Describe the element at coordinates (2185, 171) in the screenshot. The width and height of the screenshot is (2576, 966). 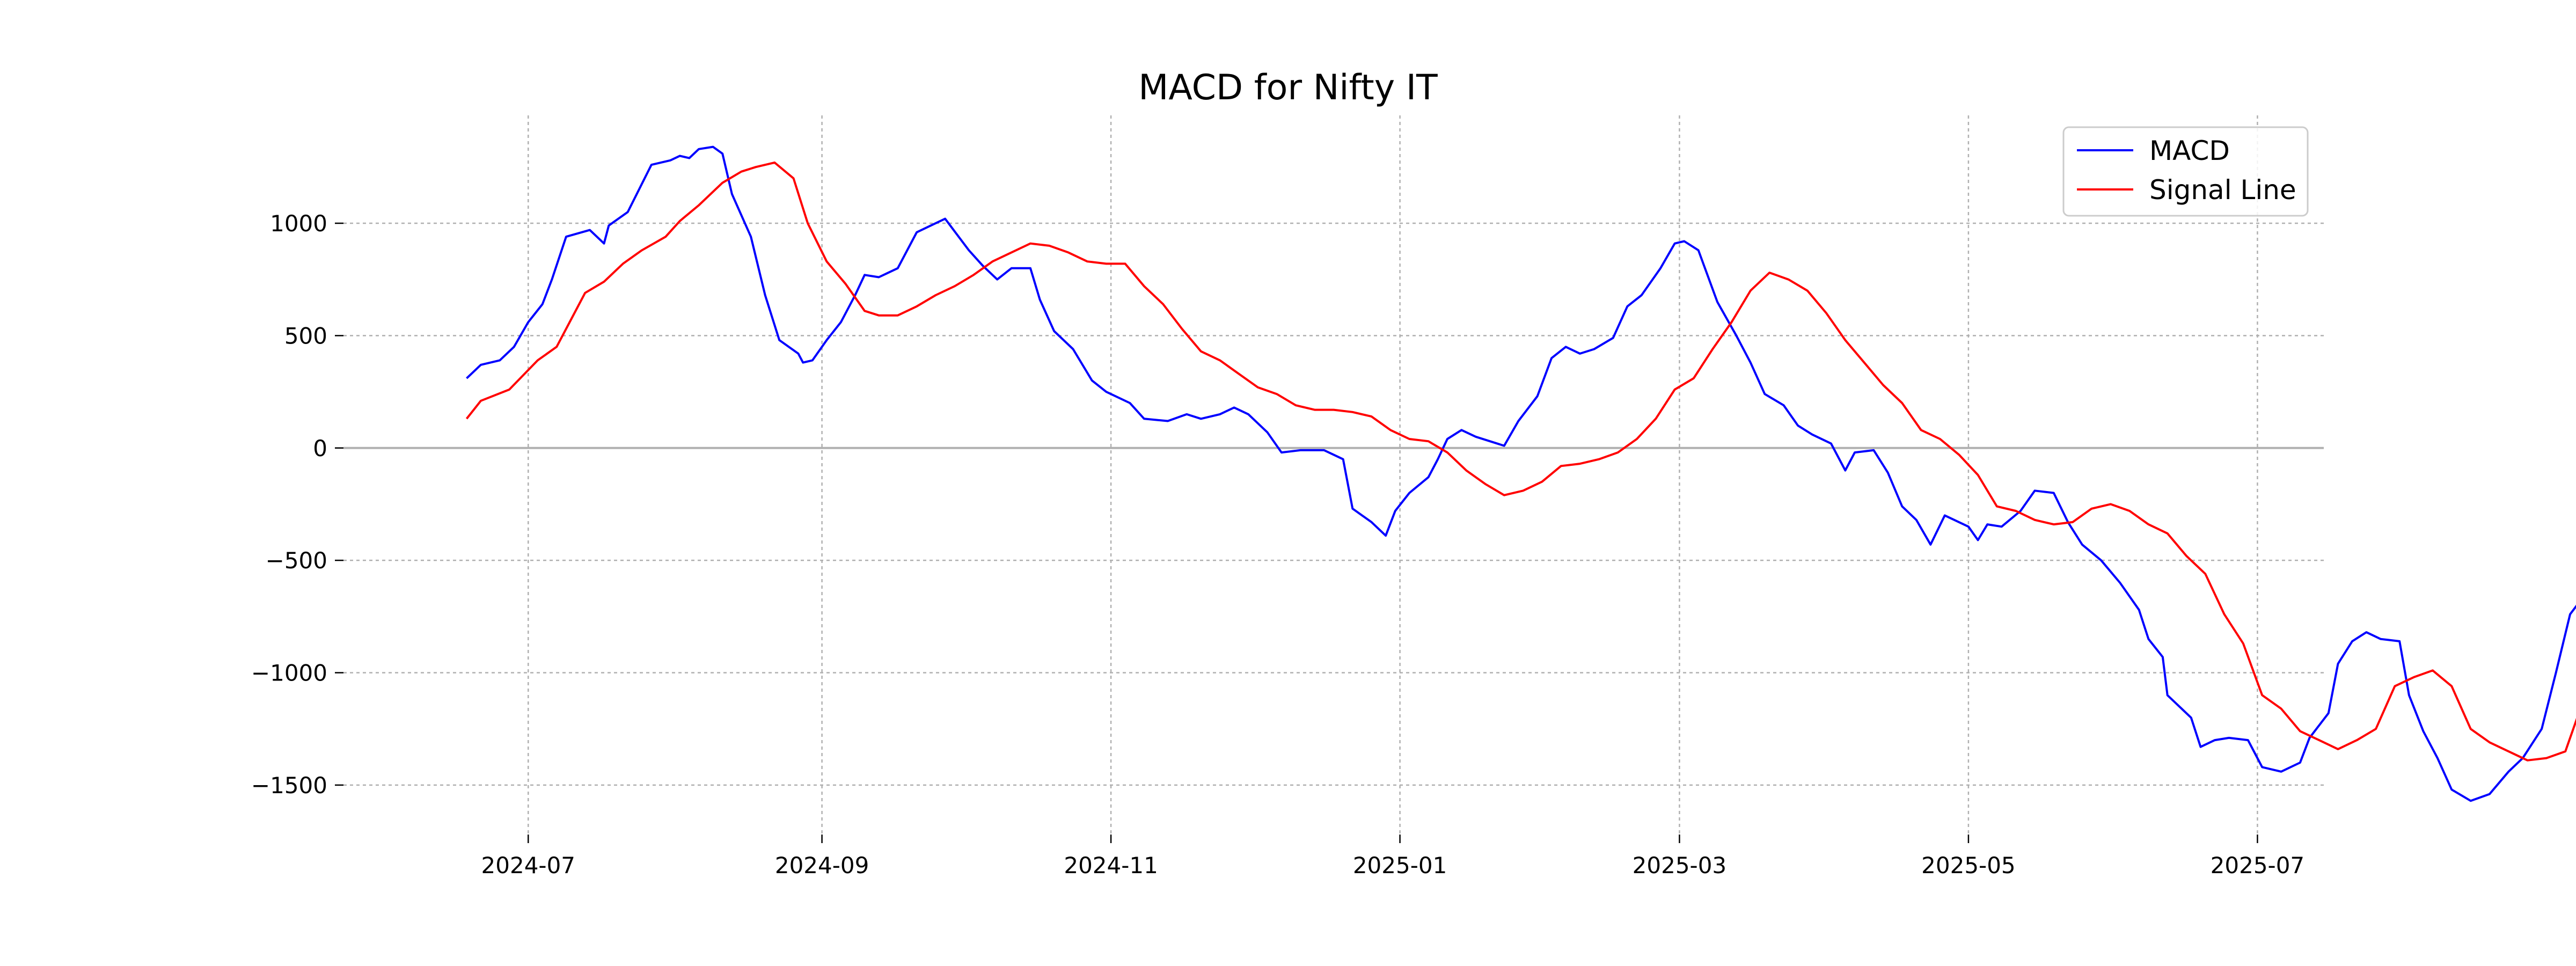
I see `legend: MACD Signal Line` at that location.